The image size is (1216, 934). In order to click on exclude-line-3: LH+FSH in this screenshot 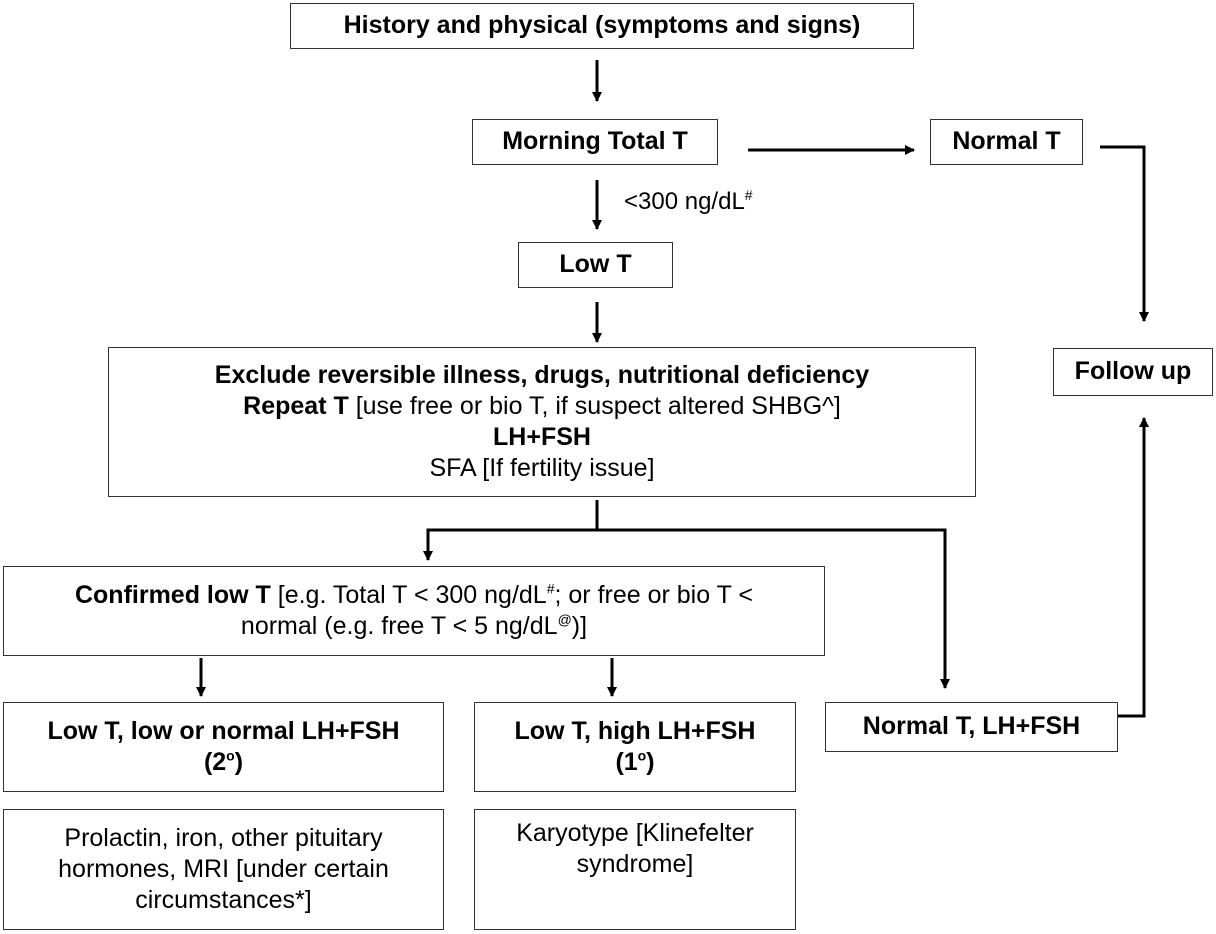, I will do `click(542, 437)`.